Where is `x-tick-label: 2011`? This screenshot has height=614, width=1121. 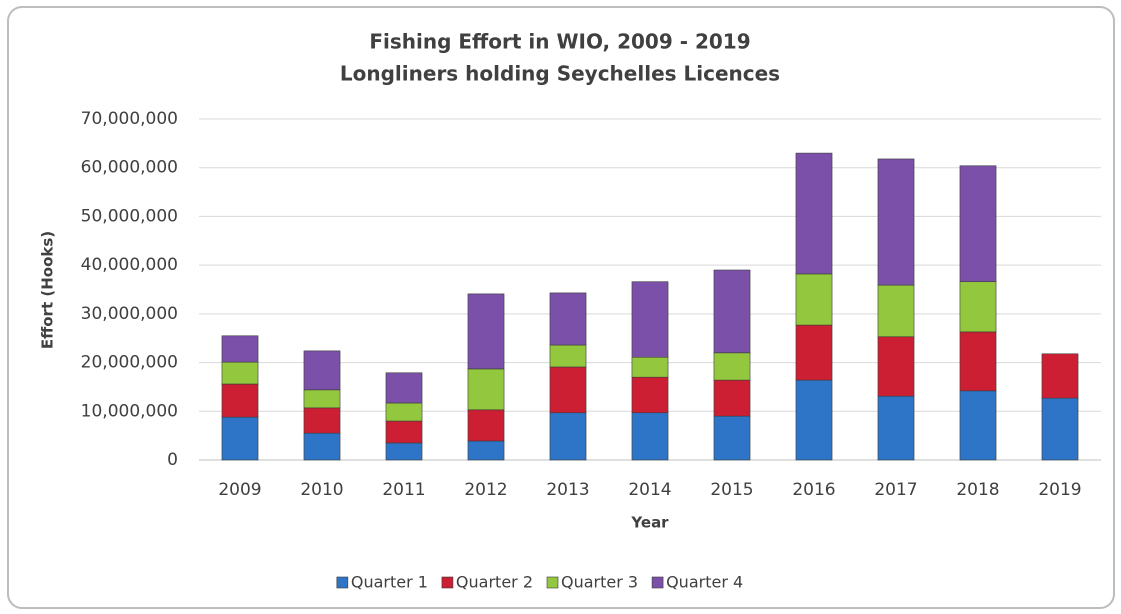 x-tick-label: 2011 is located at coordinates (403, 490).